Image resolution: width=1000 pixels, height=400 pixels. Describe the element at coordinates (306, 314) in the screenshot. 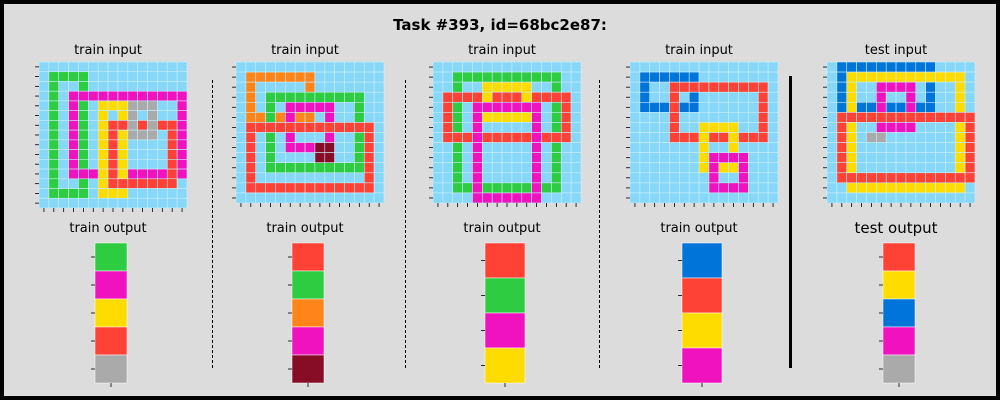

I see `panel-2-output-grid` at that location.